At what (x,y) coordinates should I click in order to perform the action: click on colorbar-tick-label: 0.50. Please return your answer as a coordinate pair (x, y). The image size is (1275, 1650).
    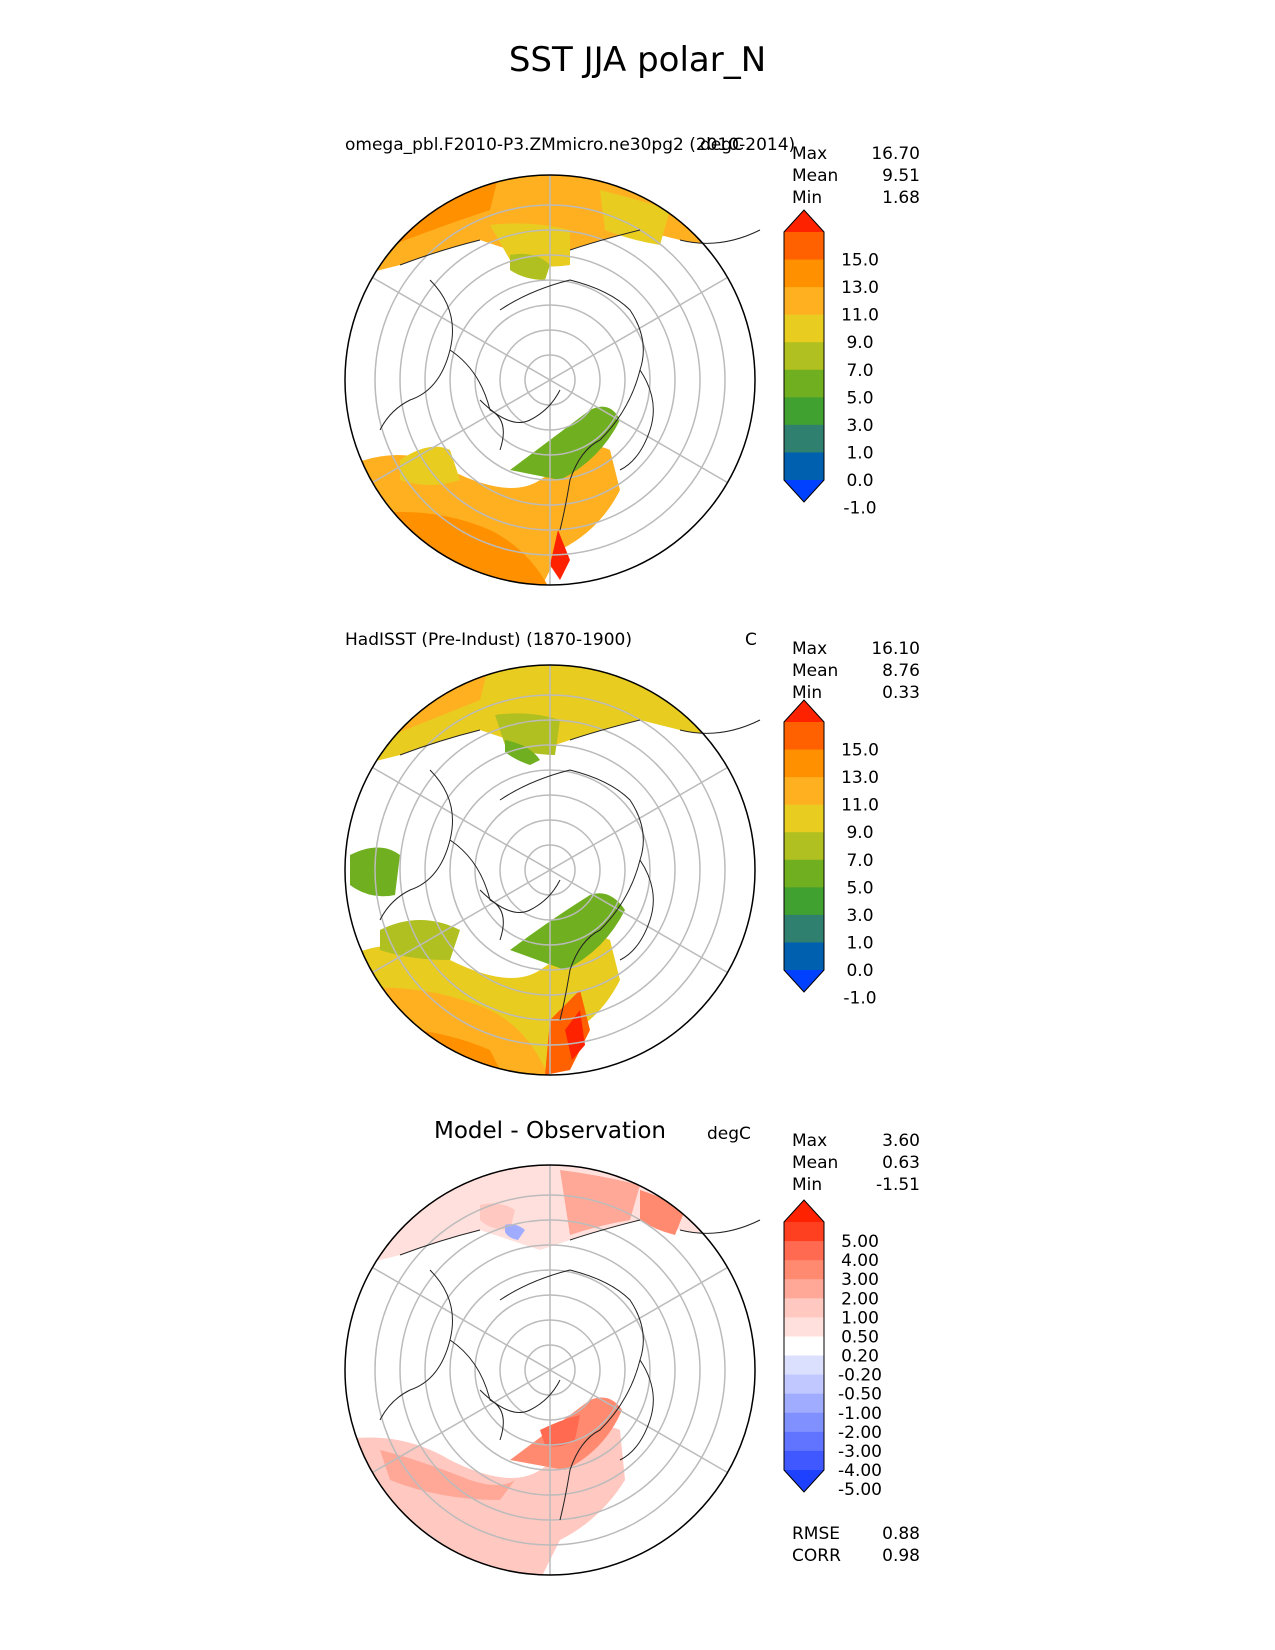
    Looking at the image, I should click on (860, 1337).